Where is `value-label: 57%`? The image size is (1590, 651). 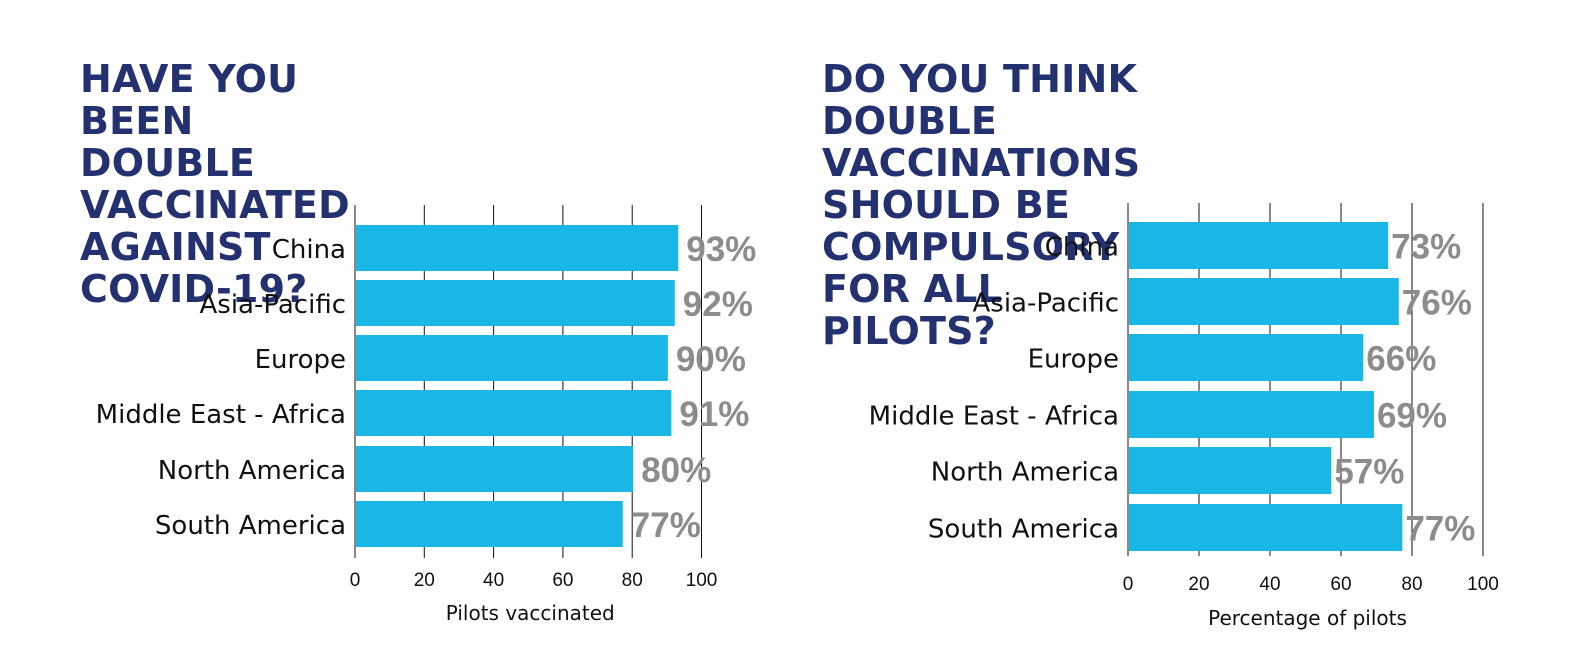
value-label: 57% is located at coordinates (1369, 472).